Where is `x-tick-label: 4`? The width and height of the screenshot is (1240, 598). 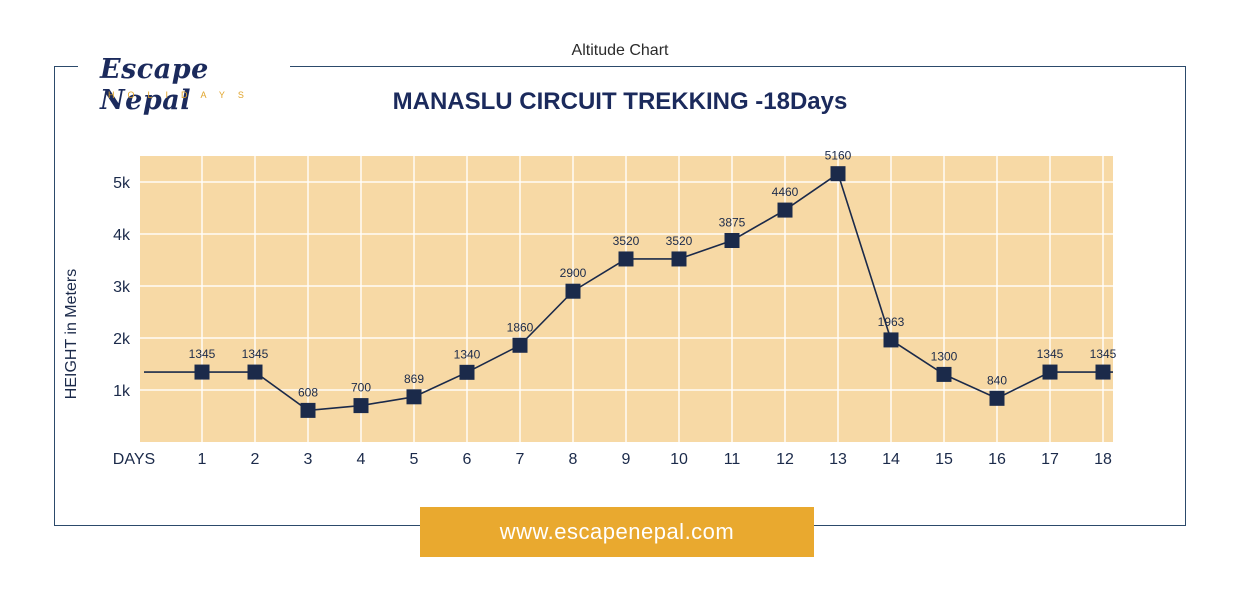 x-tick-label: 4 is located at coordinates (361, 459).